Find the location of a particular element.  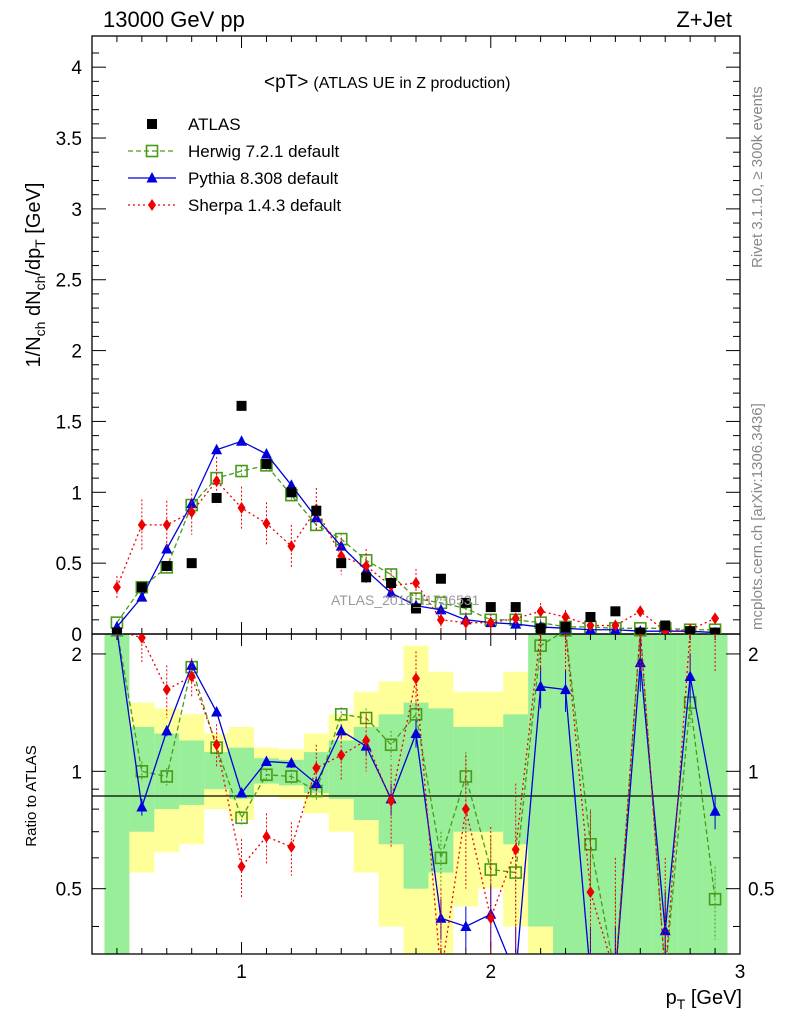

plot-title-main: <pT> is located at coordinates (286, 82).